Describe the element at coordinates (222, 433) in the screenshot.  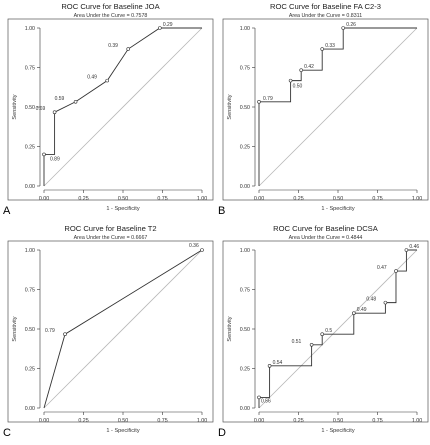
I see `panel-letter: D` at that location.